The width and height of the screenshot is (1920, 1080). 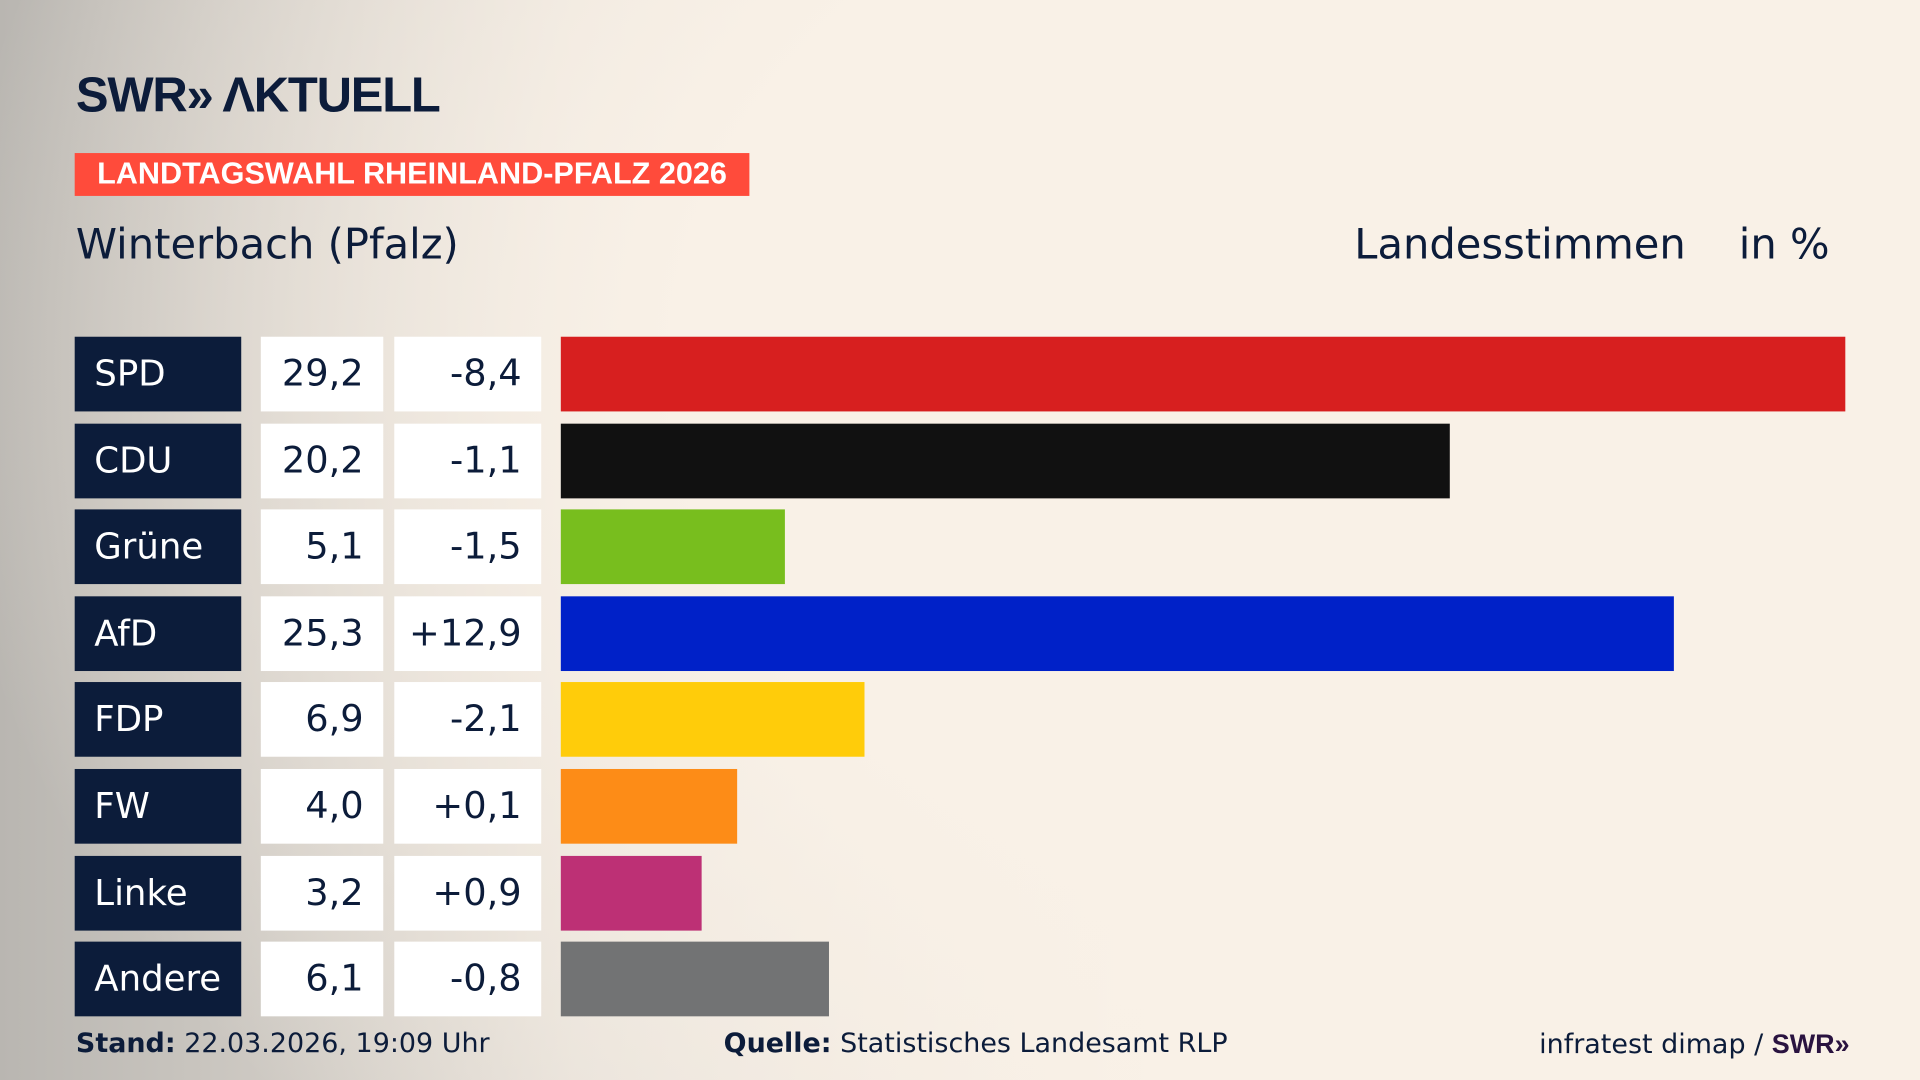 I want to click on source-label: Quelle:, so click(x=777, y=1044).